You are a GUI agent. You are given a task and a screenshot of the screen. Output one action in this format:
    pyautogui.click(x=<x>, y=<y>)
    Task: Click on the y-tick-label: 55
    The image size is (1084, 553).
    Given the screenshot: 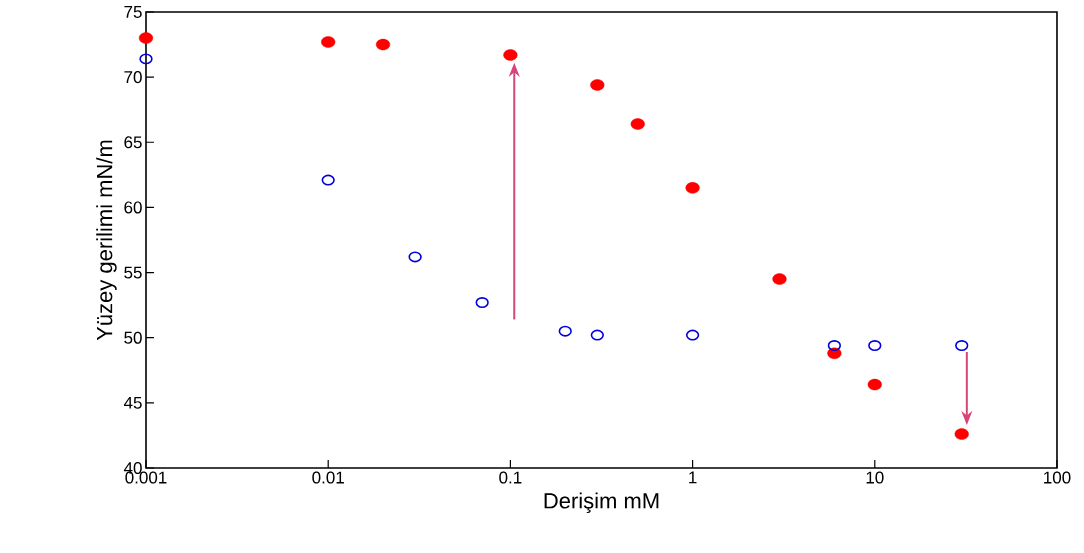 What is the action you would take?
    pyautogui.click(x=133, y=272)
    